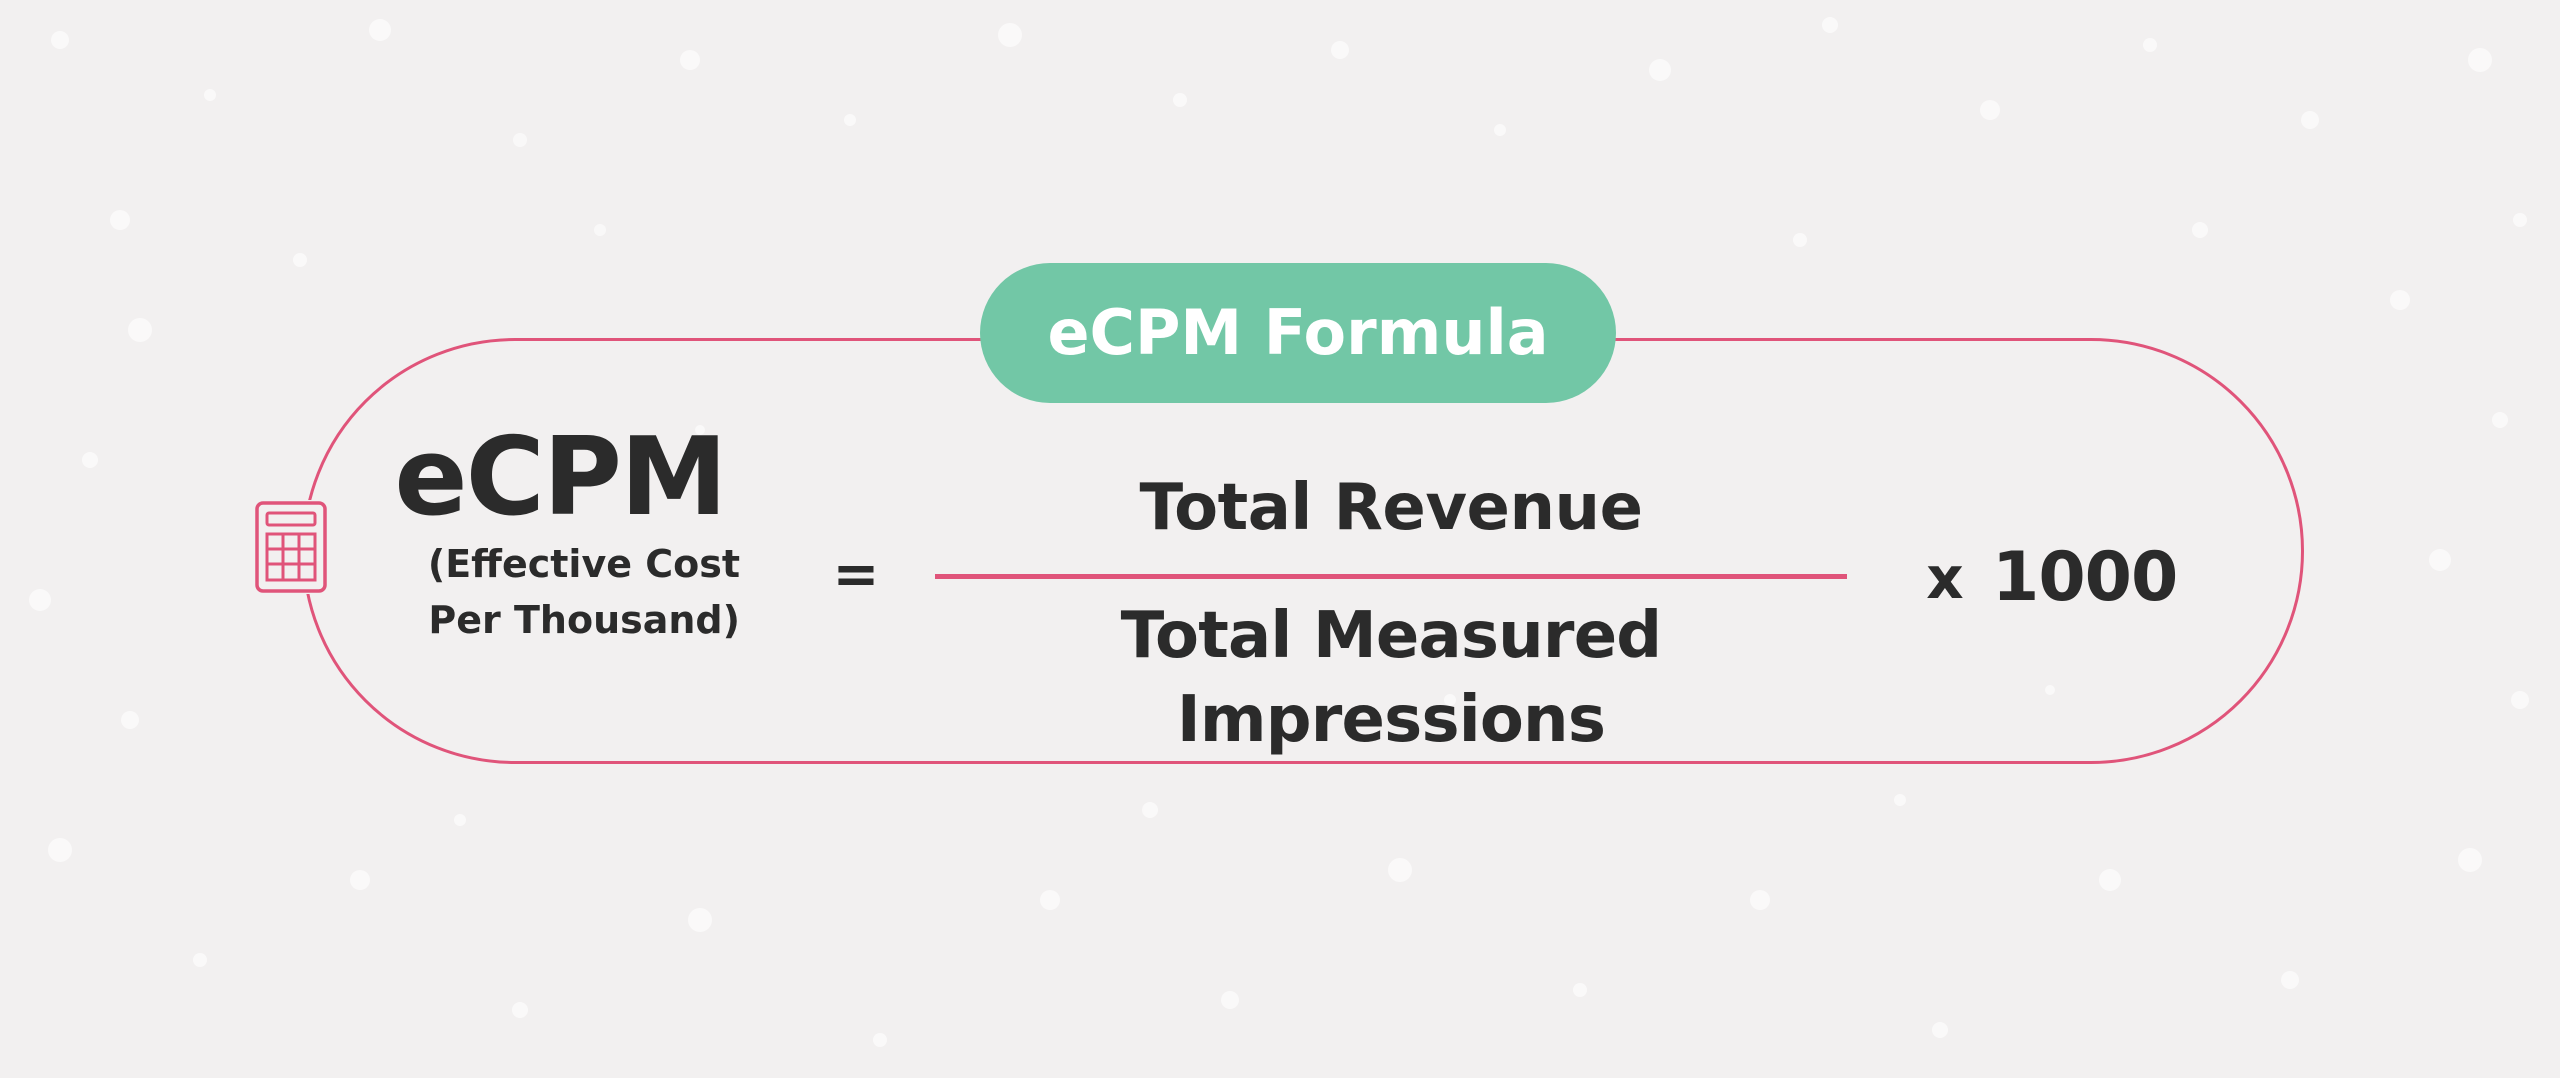 The height and width of the screenshot is (1078, 2560). What do you see at coordinates (1391, 576) in the screenshot?
I see `fraction-bar` at bounding box center [1391, 576].